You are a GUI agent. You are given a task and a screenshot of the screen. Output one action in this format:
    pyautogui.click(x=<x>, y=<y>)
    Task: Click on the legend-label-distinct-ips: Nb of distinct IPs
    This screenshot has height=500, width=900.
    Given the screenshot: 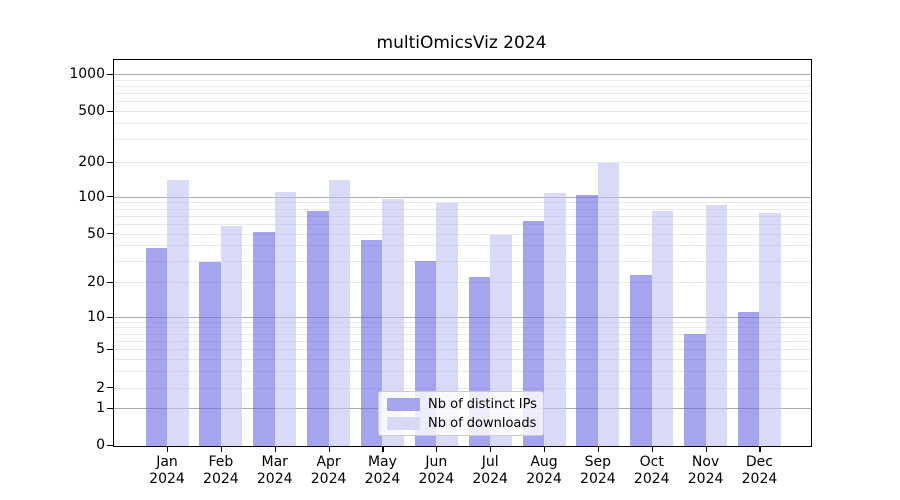 What is the action you would take?
    pyautogui.click(x=482, y=404)
    